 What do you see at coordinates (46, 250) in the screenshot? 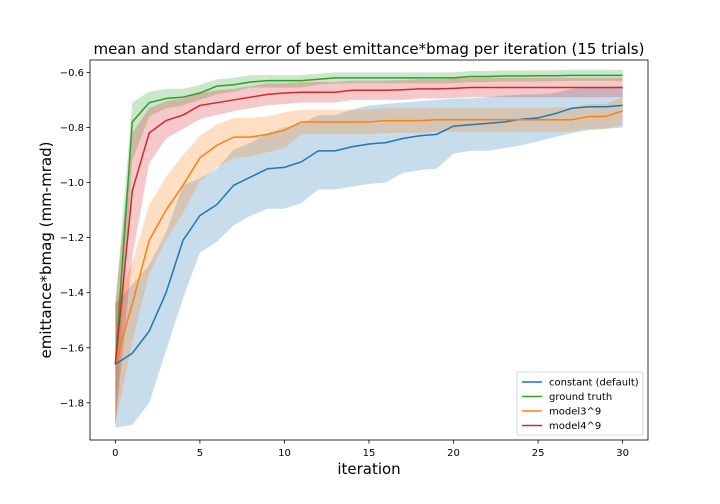
I see `y-axis-label: emittance*bmag (mm-mrad)` at bounding box center [46, 250].